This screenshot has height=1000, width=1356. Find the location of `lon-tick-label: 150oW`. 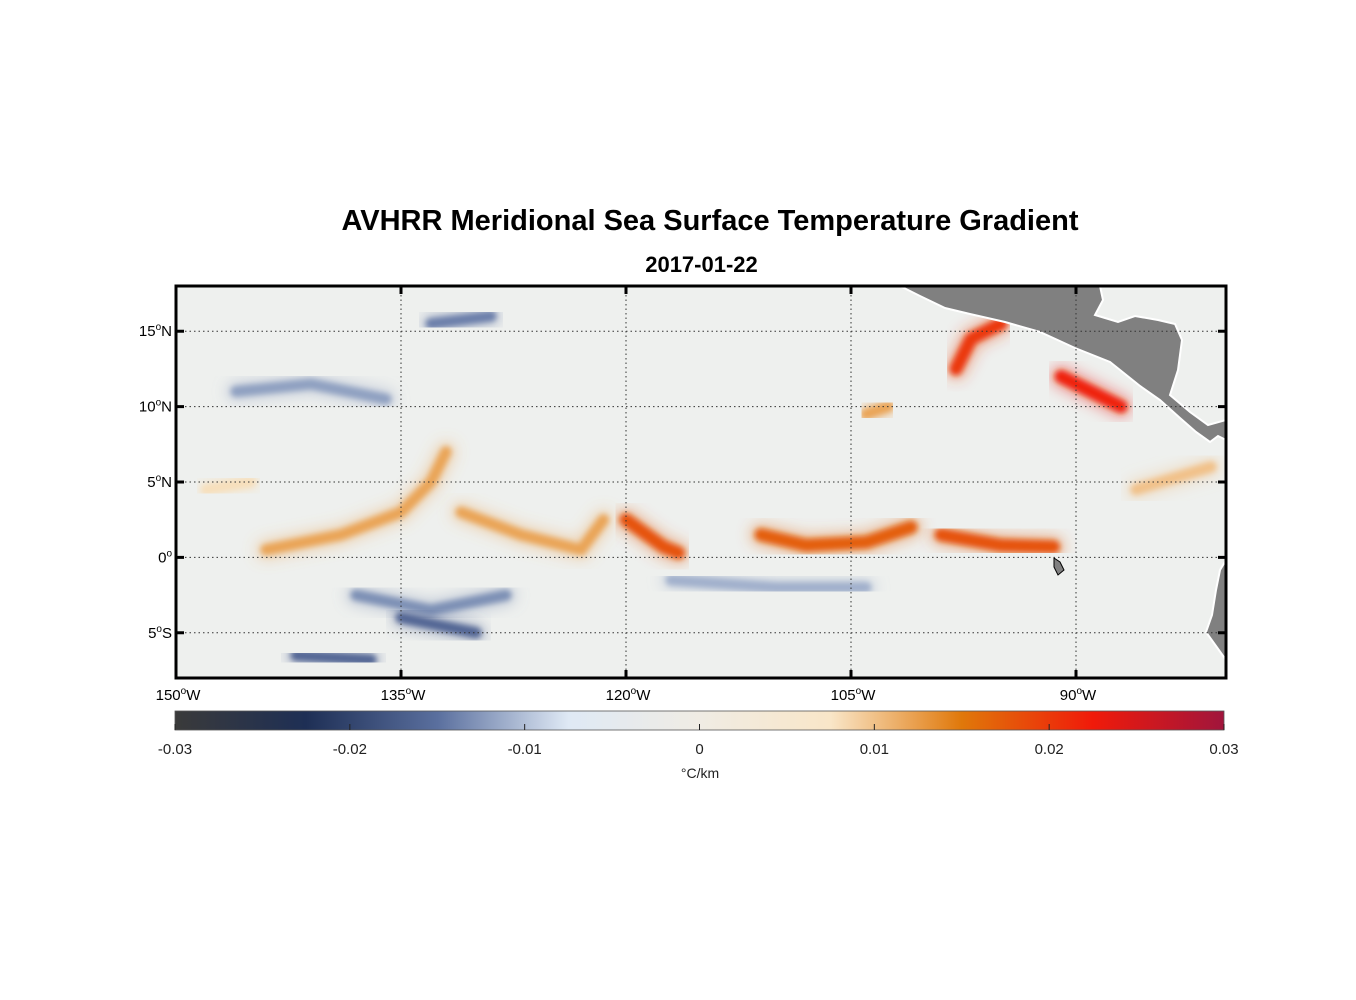

lon-tick-label: 150oW is located at coordinates (179, 695).